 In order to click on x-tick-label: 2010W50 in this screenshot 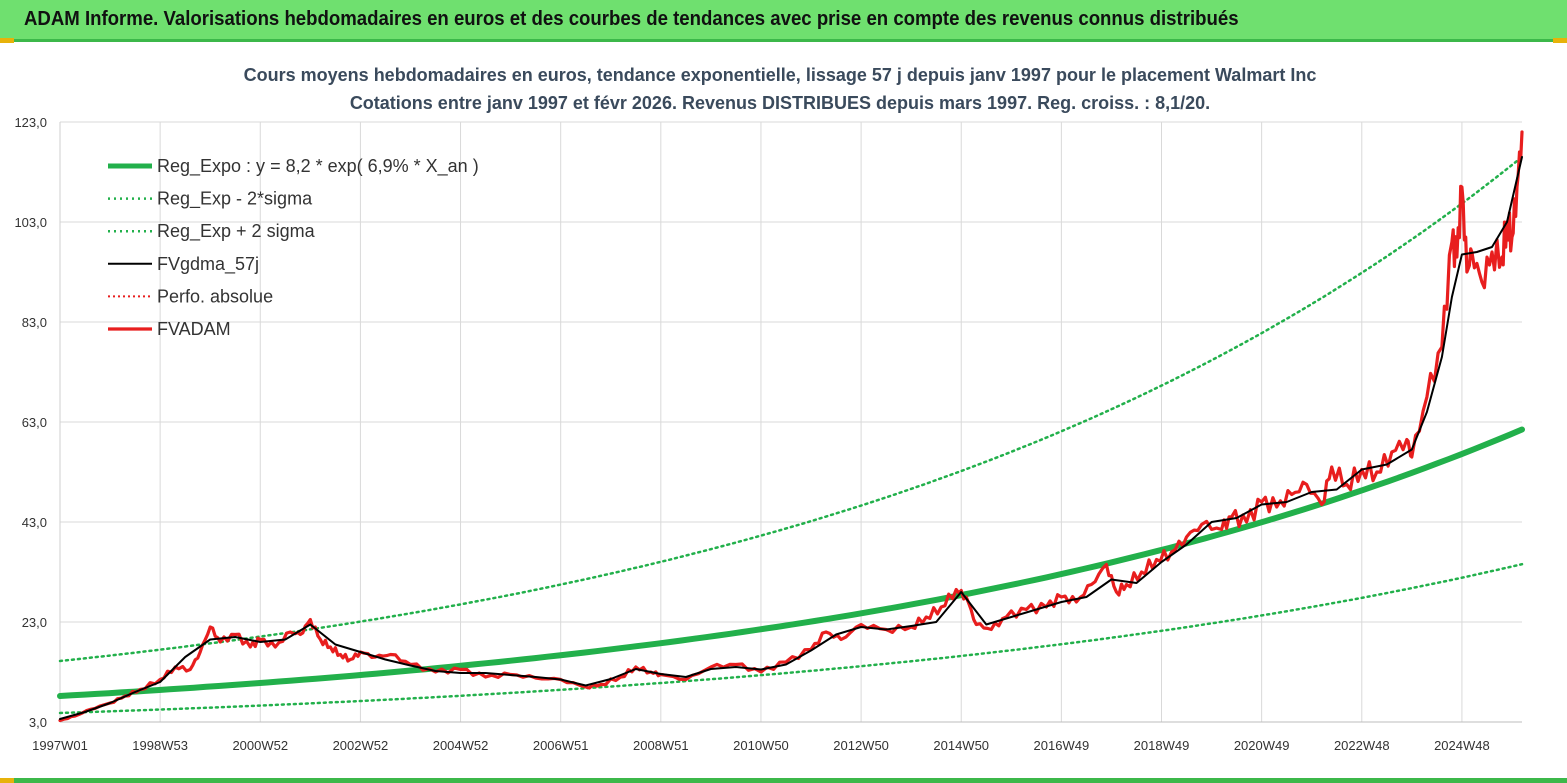, I will do `click(761, 745)`.